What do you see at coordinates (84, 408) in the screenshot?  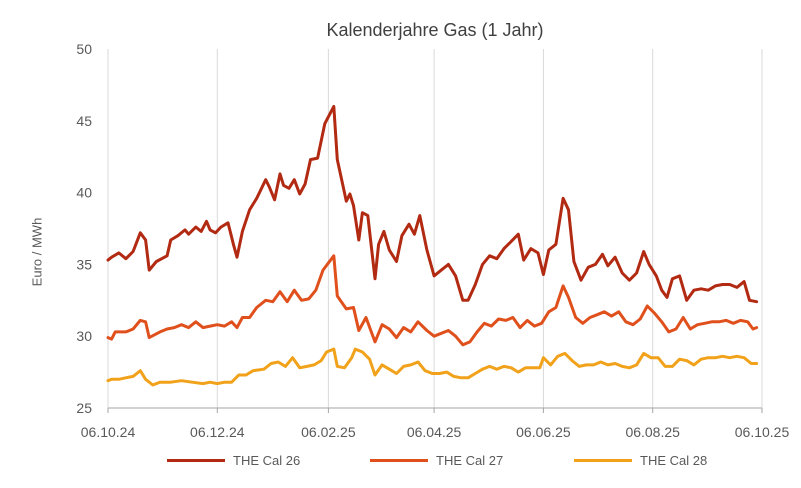 I see `y-tick-label: 25` at bounding box center [84, 408].